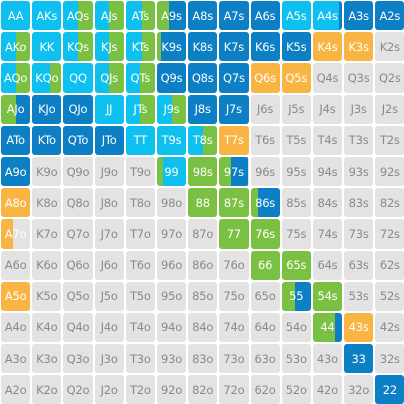  What do you see at coordinates (203, 16) in the screenshot?
I see `hand-cell-A8s: A8s` at bounding box center [203, 16].